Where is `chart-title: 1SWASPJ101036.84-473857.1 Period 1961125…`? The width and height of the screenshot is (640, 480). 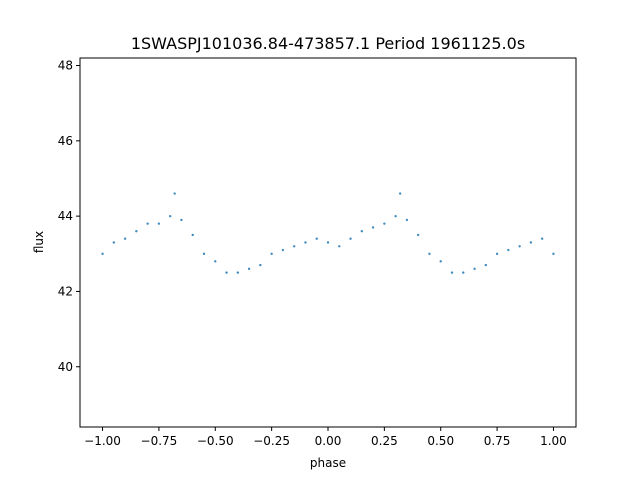
chart-title: 1SWASPJ101036.84-473857.1 Period 1961125… is located at coordinates (328, 43).